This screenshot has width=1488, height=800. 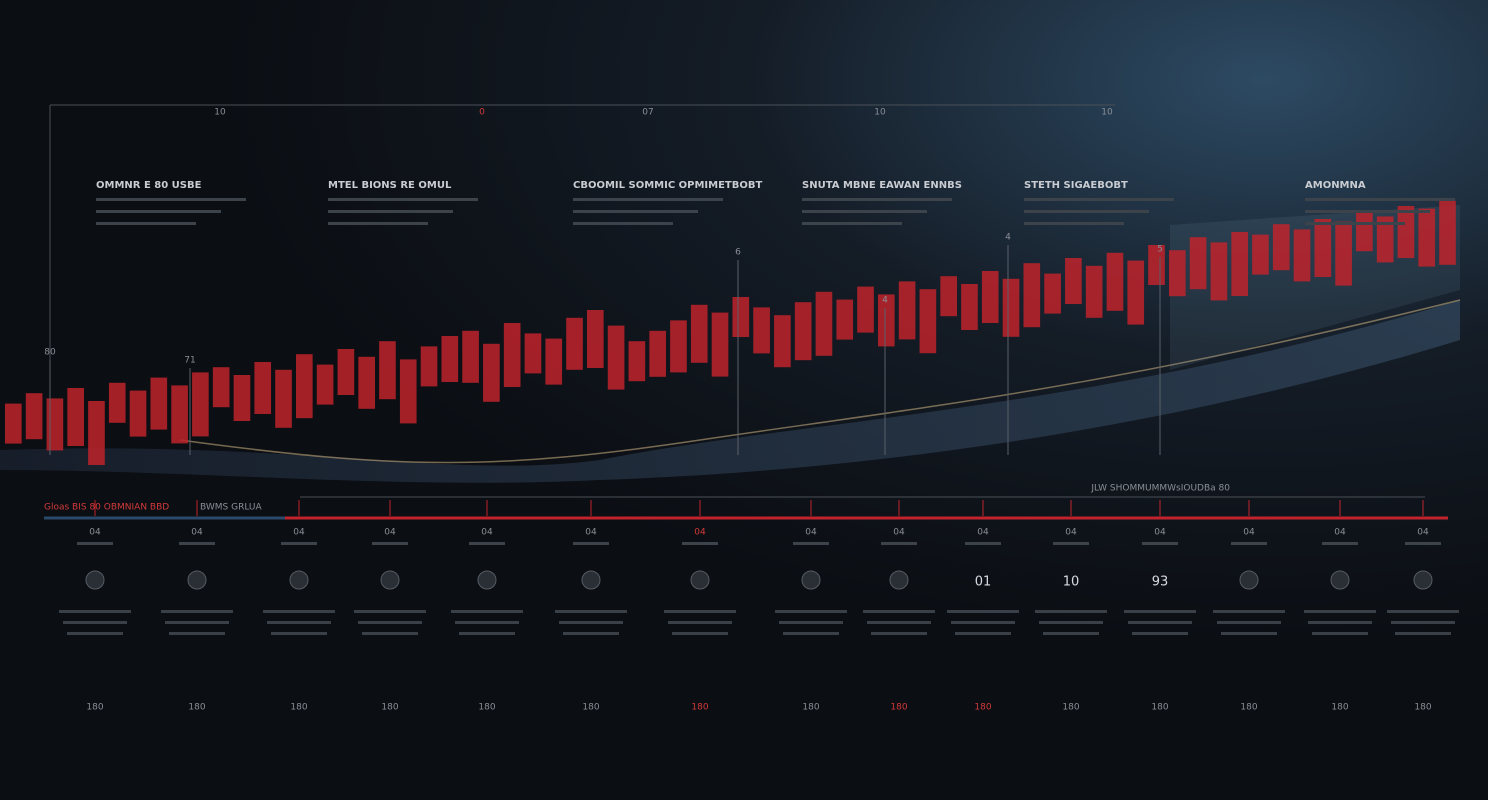 I want to click on section-title: SNUTA MBNE EAWAN ENNBS, so click(x=882, y=185).